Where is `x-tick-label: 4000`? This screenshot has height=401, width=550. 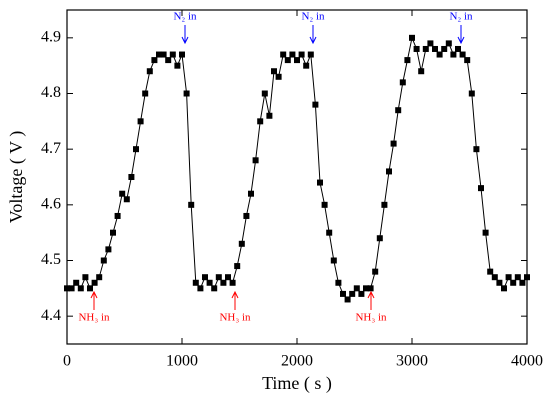
x-tick-label: 4000 is located at coordinates (527, 361).